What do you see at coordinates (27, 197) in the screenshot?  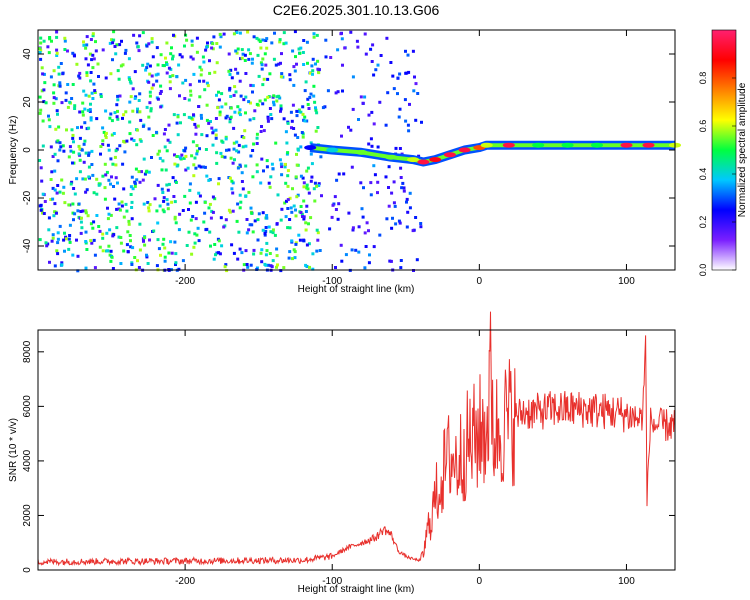 I see `spectrogram-y-tick-label: -20` at bounding box center [27, 197].